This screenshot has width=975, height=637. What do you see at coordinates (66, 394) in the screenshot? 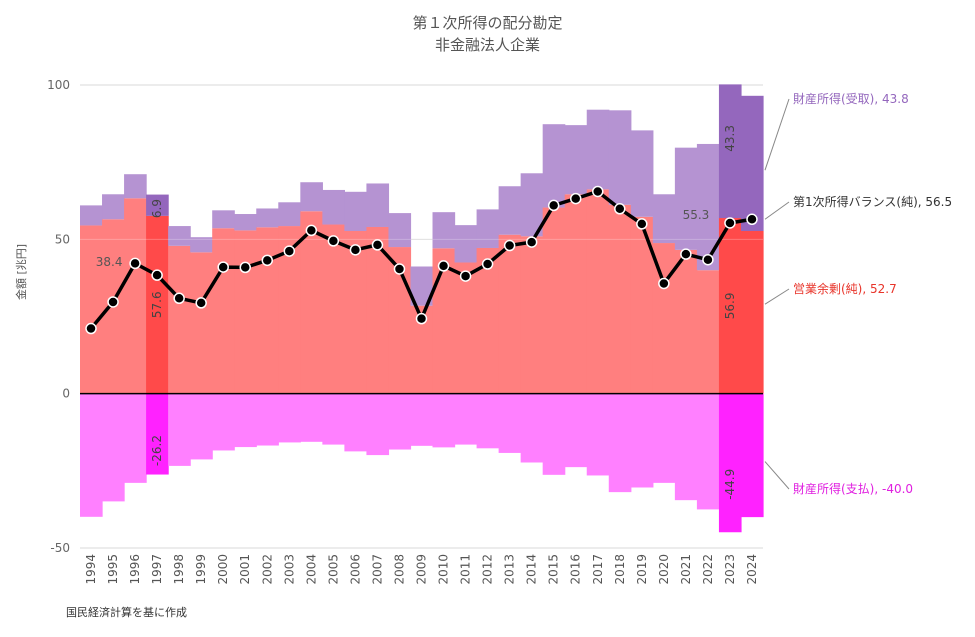
I see `y-tick-label: 0` at bounding box center [66, 394].